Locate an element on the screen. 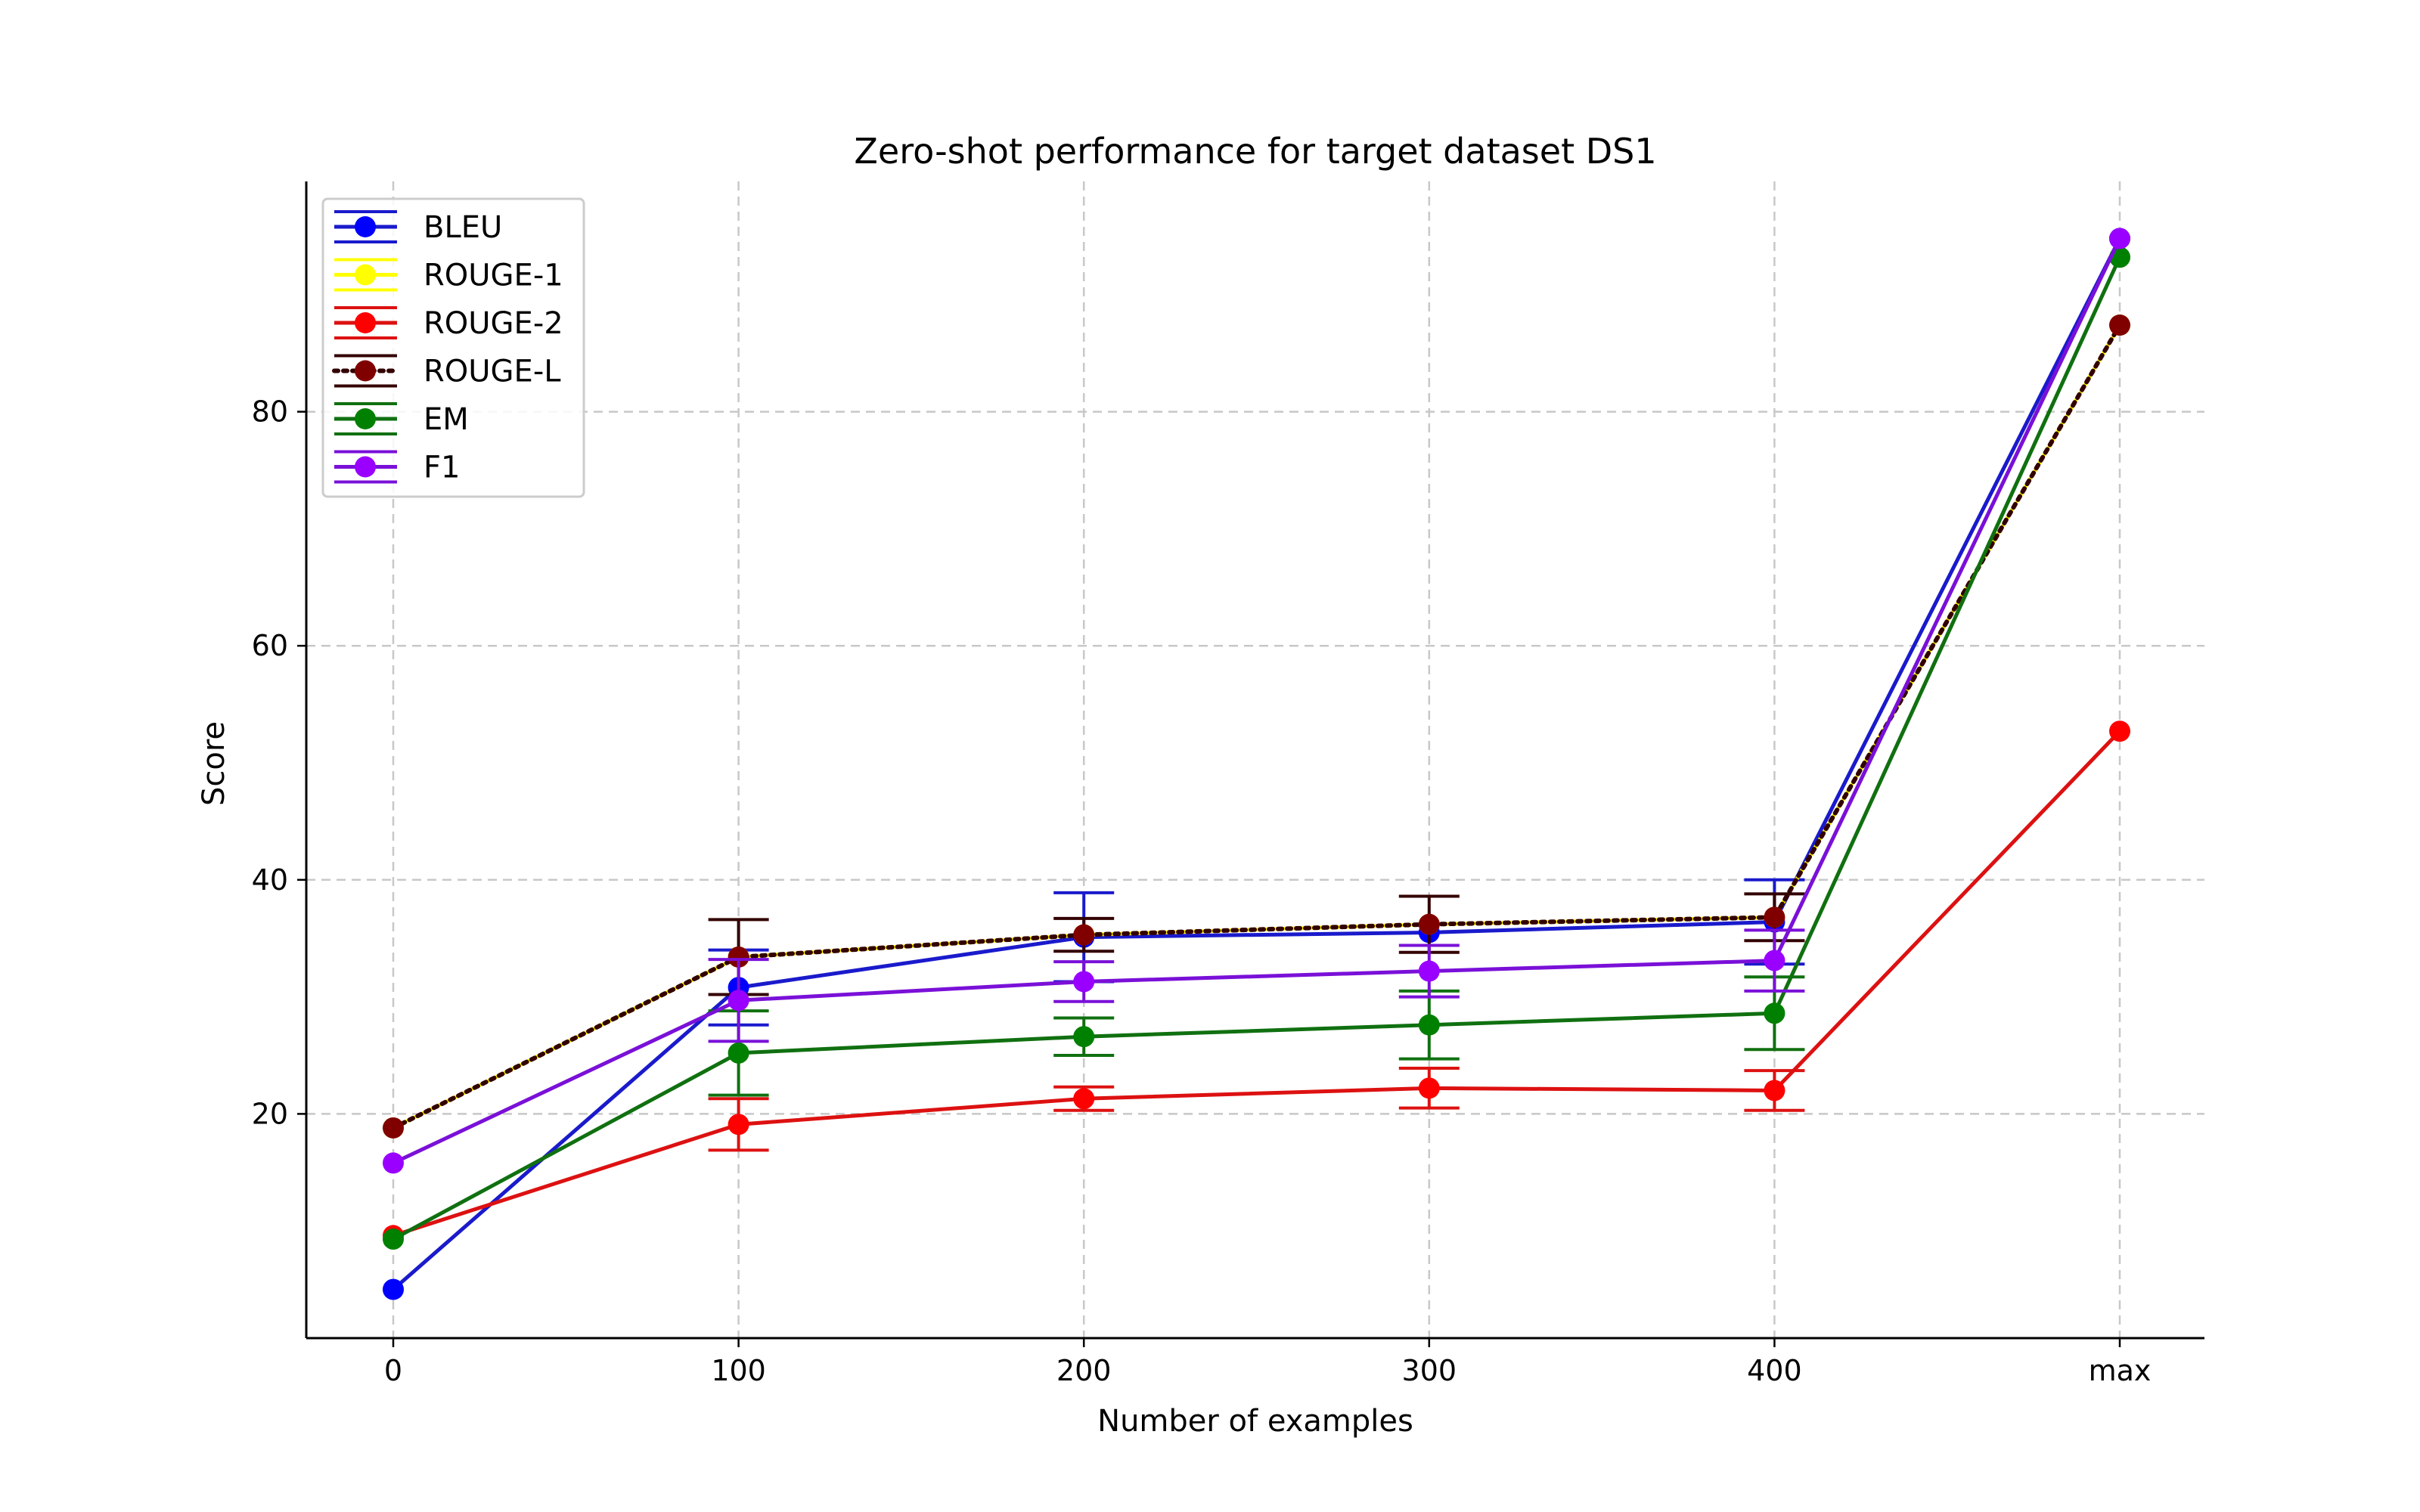 Image resolution: width=2420 pixels, height=1512 pixels. x-tick-label: 300 is located at coordinates (1429, 1370).